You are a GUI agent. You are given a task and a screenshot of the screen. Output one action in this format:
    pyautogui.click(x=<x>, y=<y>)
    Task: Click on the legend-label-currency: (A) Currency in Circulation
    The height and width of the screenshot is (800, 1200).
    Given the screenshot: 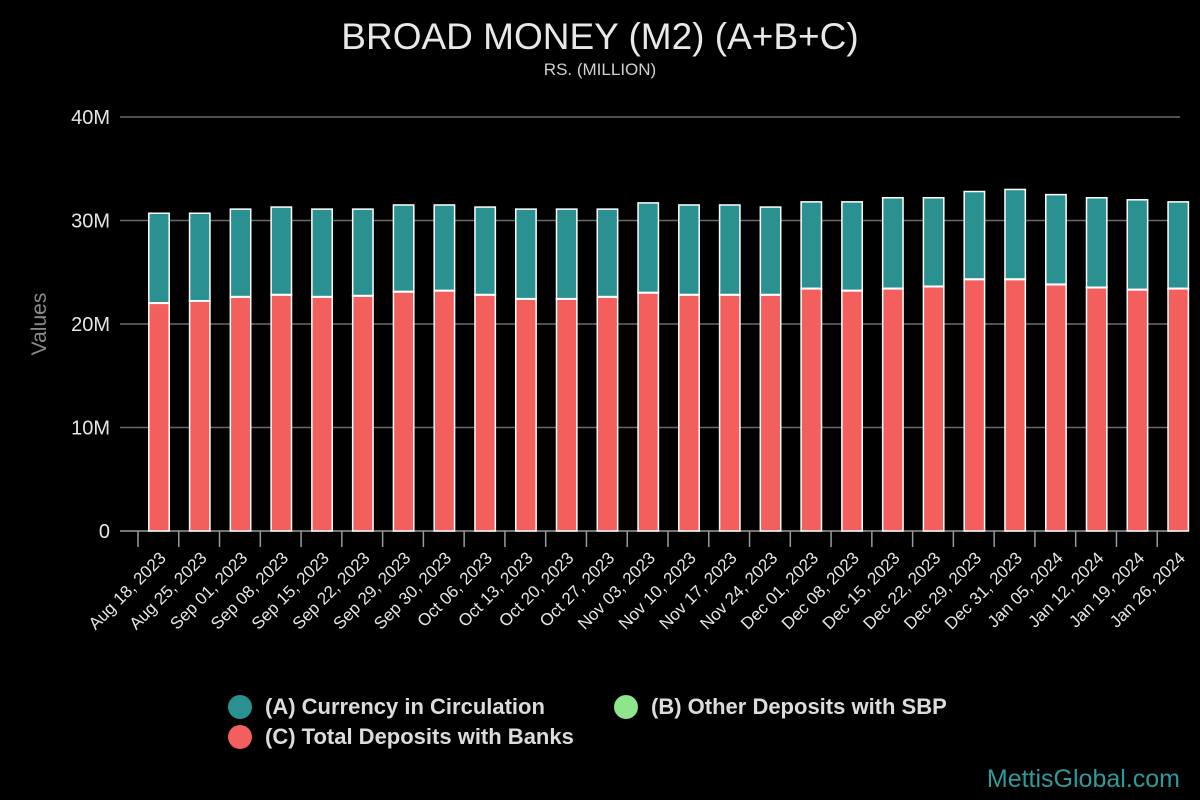 What is the action you would take?
    pyautogui.click(x=405, y=706)
    